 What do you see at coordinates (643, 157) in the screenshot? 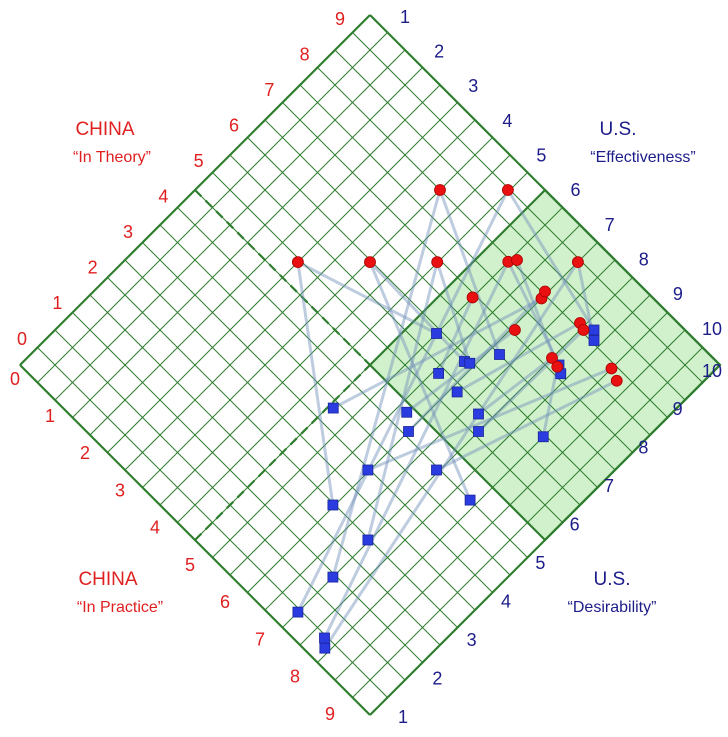
I see `caption-subtitle: “Effectiveness”` at bounding box center [643, 157].